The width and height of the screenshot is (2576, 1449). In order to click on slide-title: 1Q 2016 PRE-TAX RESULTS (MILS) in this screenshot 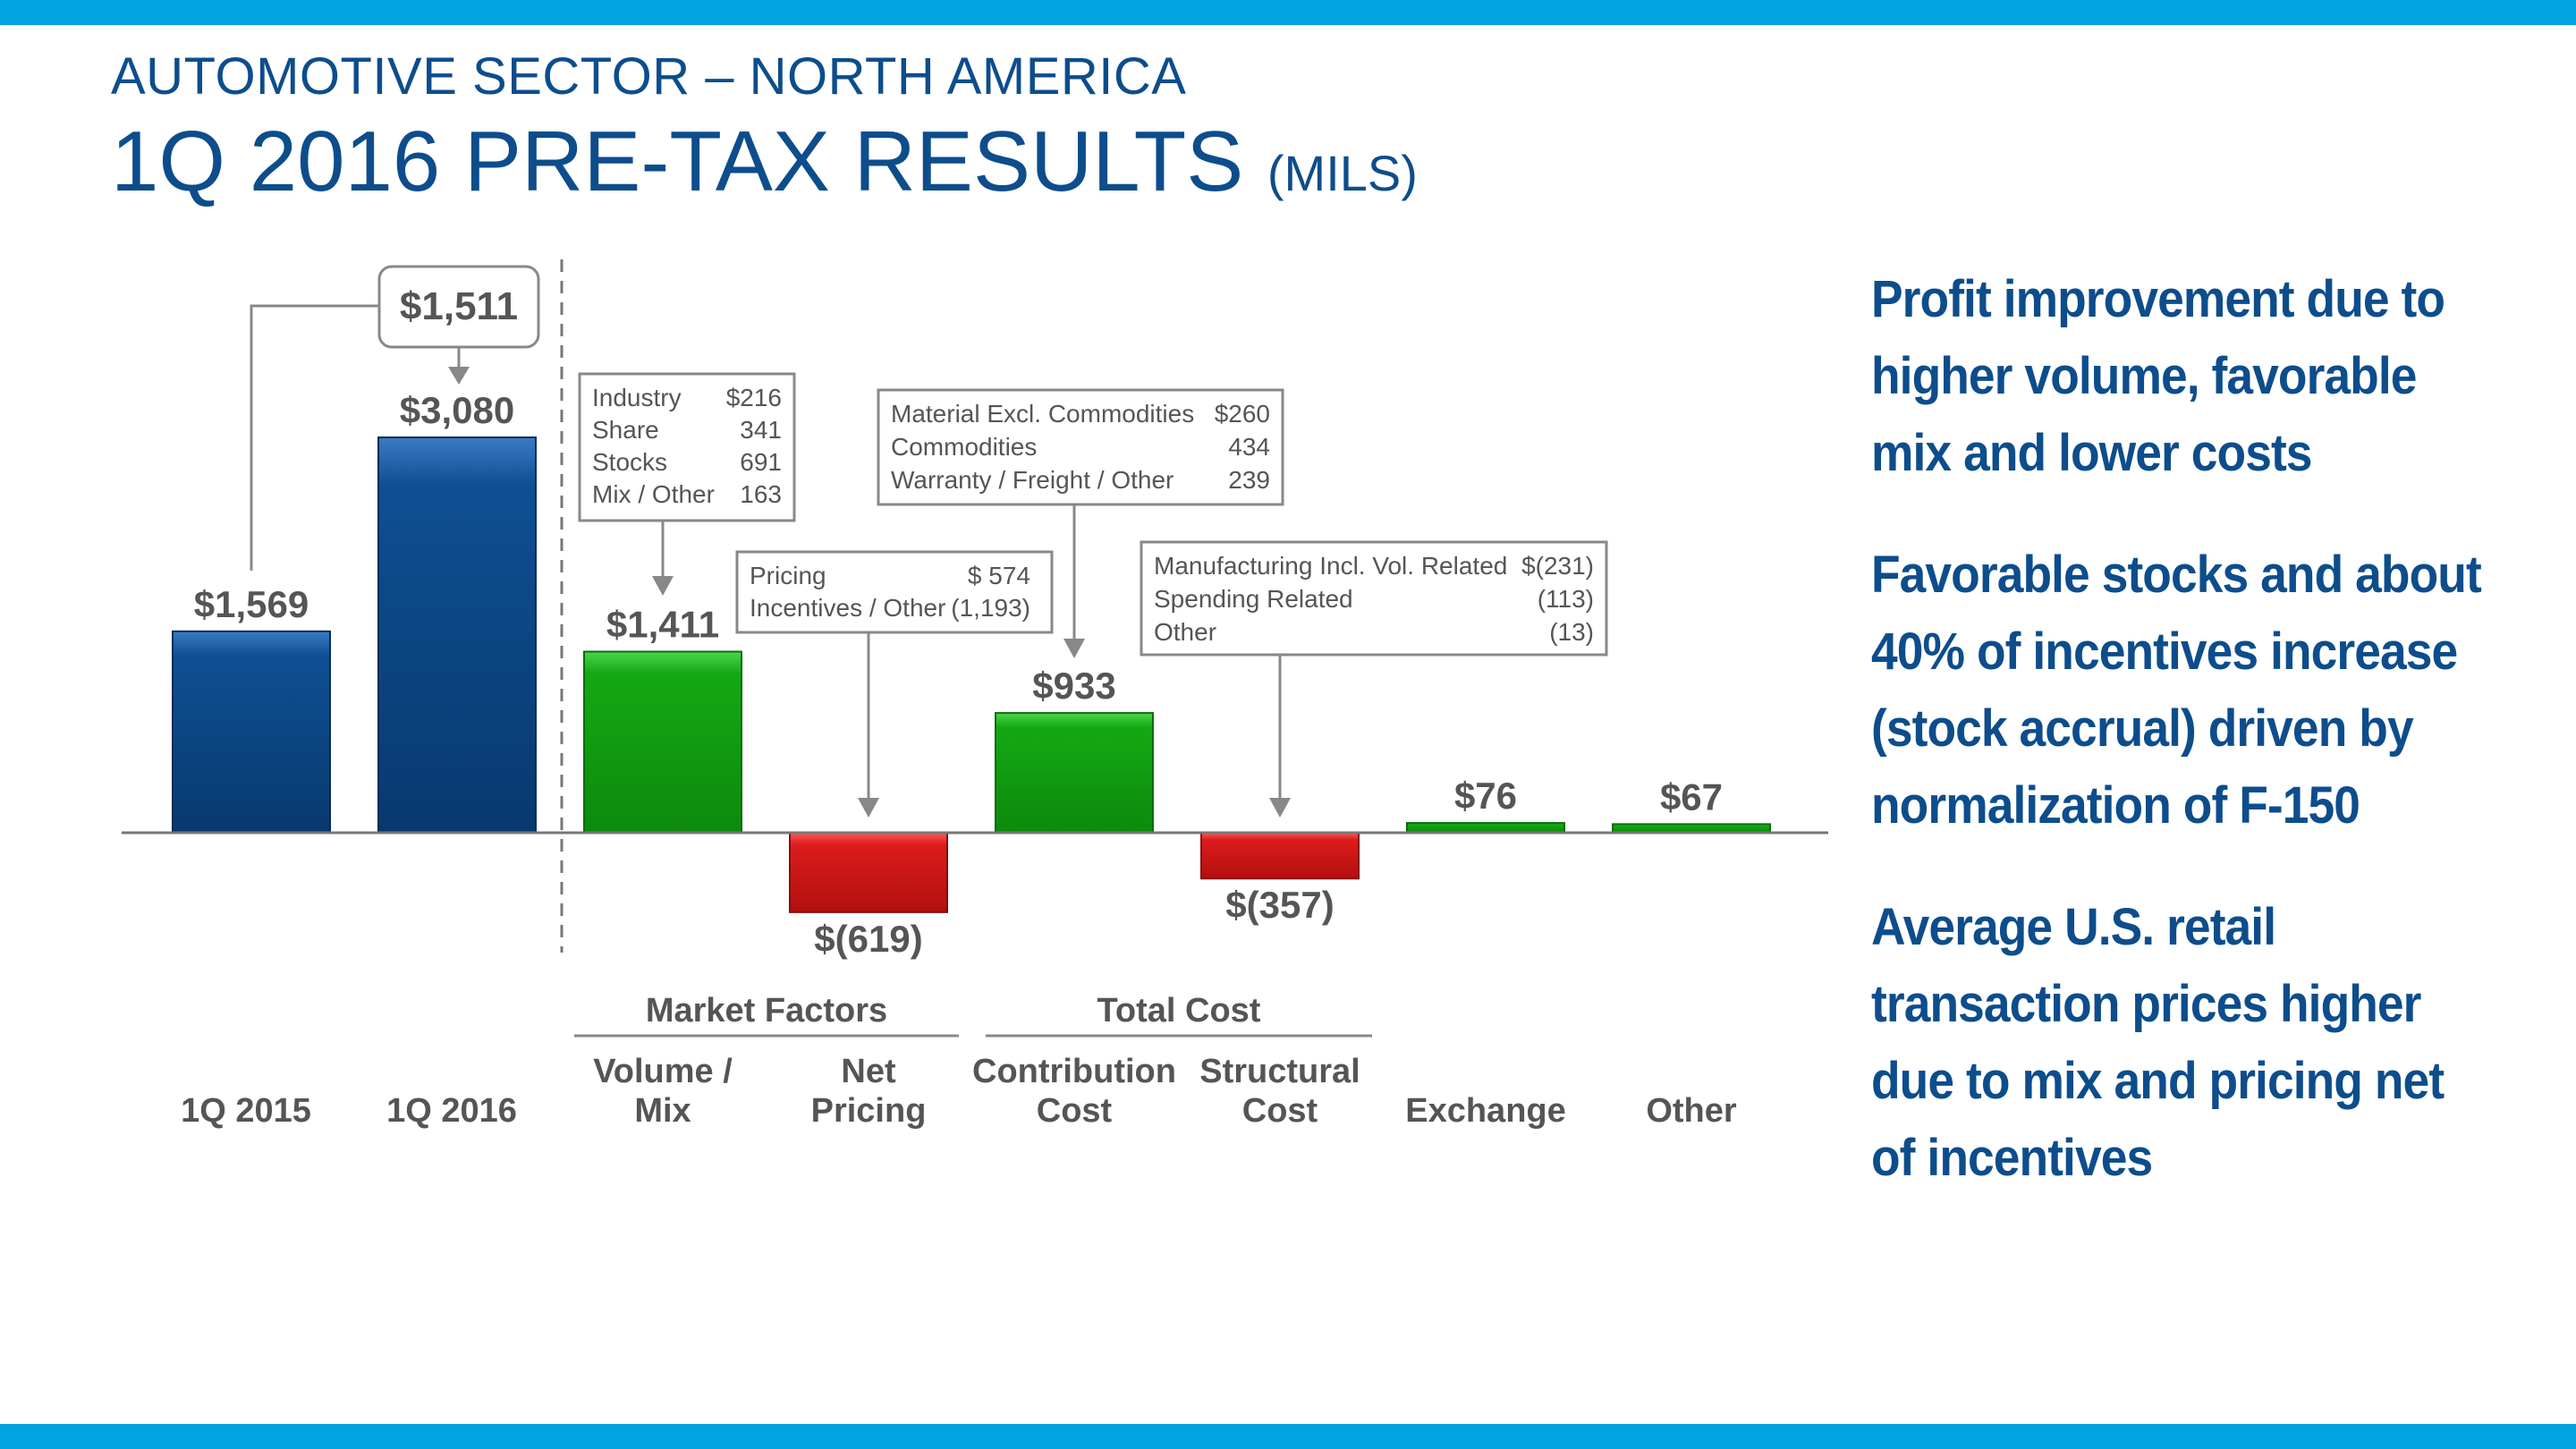, I will do `click(764, 162)`.